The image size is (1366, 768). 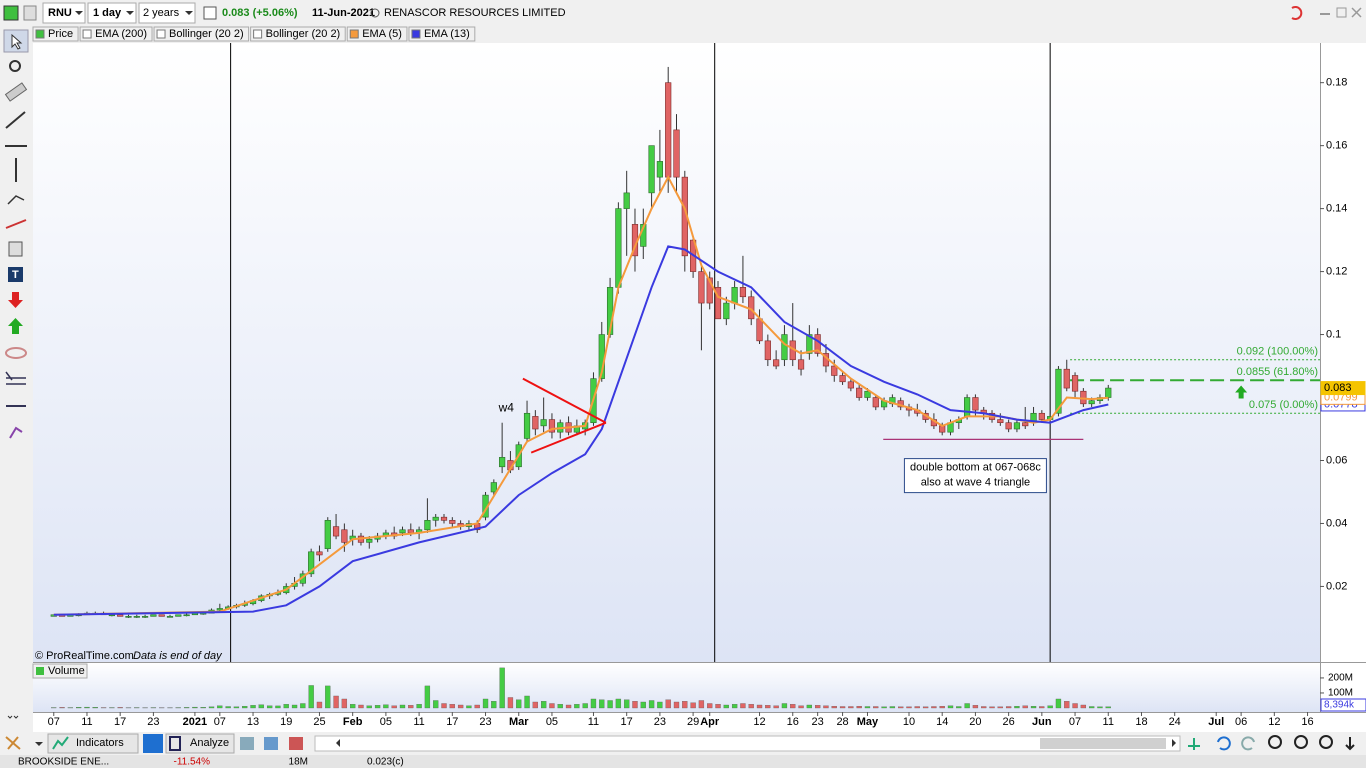 I want to click on collapse, so click(x=13, y=717).